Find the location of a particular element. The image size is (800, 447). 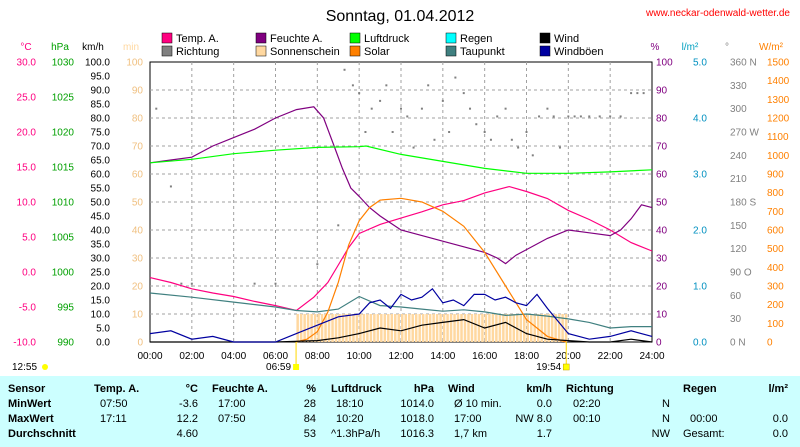

legend-label: Richtung is located at coordinates (197, 52).